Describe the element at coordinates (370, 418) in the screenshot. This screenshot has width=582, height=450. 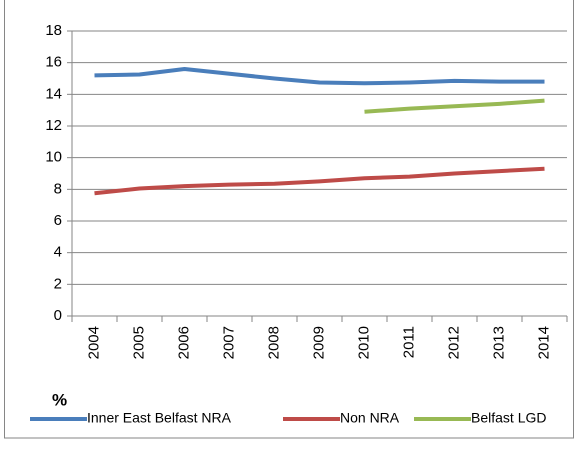
I see `legend-label: Non NRA` at that location.